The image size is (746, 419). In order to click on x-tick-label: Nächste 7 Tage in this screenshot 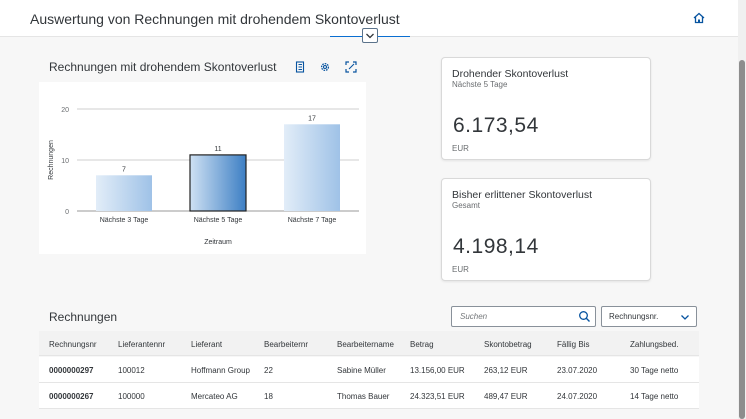, I will do `click(312, 220)`.